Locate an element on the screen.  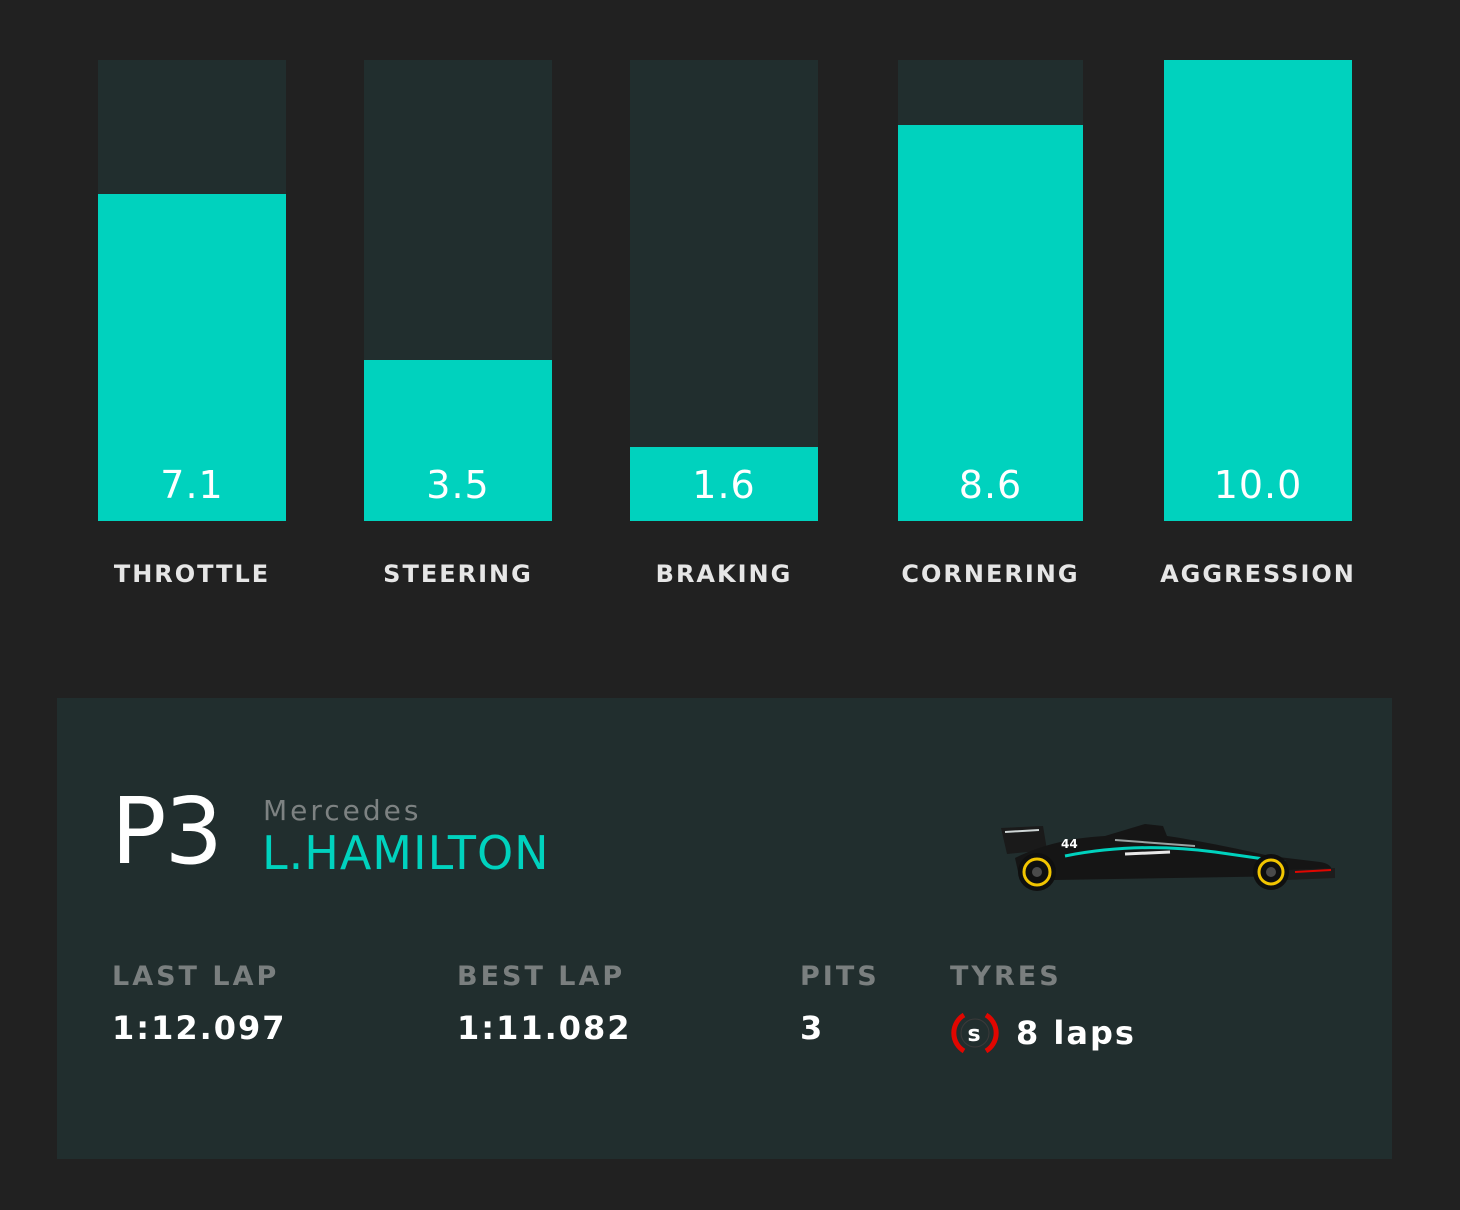
last-lap-value: 1:12.097 is located at coordinates (199, 1028).